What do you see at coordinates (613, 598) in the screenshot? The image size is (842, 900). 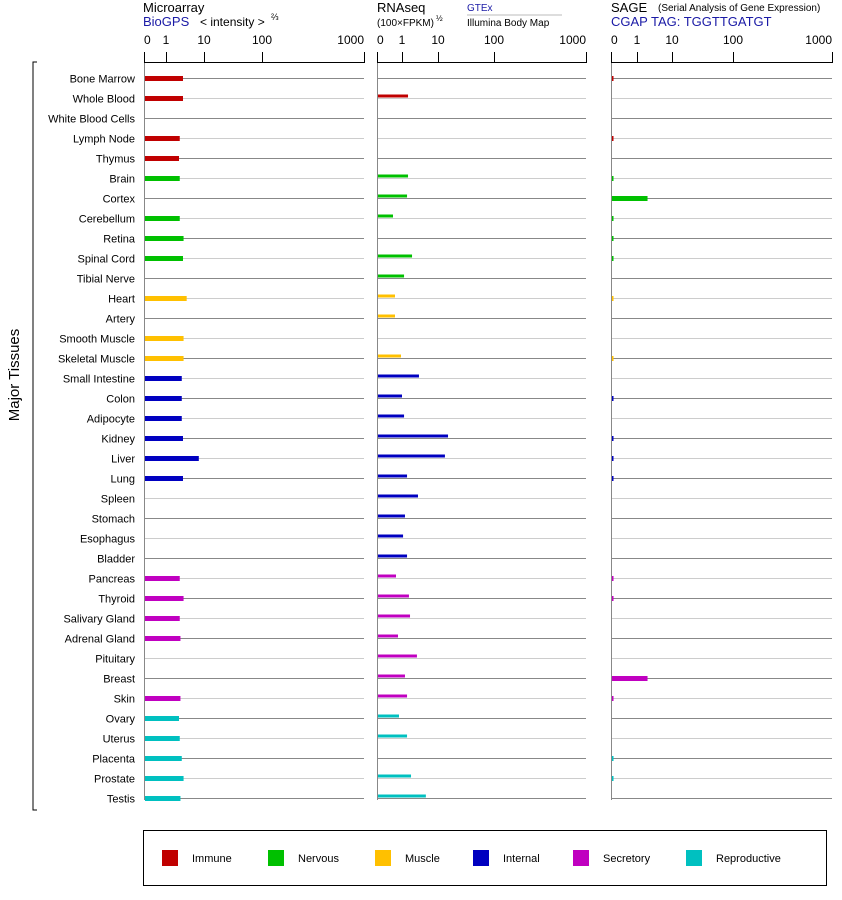 I see `sage-bar-thyroid` at bounding box center [613, 598].